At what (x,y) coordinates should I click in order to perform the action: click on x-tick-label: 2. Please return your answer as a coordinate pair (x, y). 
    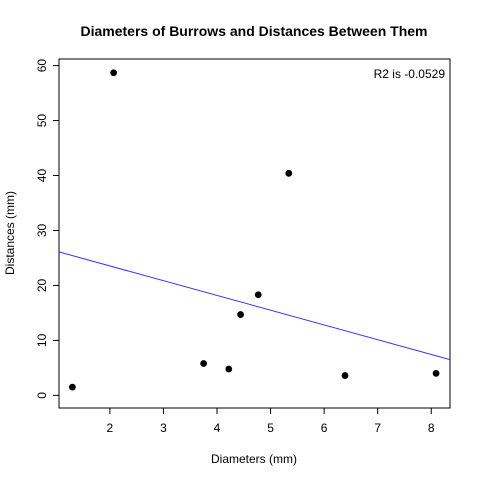
    Looking at the image, I should click on (110, 428).